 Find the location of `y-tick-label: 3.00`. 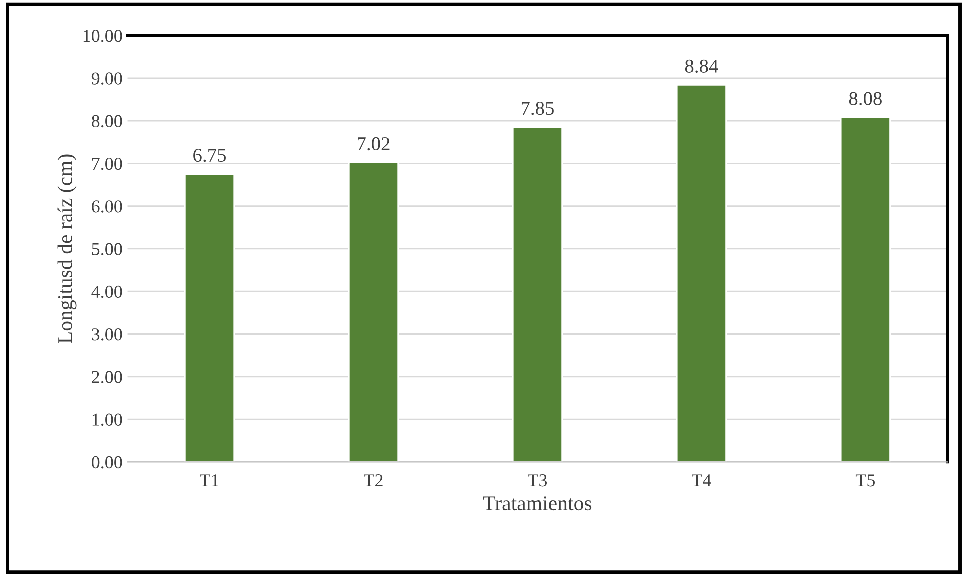

y-tick-label: 3.00 is located at coordinates (107, 334).